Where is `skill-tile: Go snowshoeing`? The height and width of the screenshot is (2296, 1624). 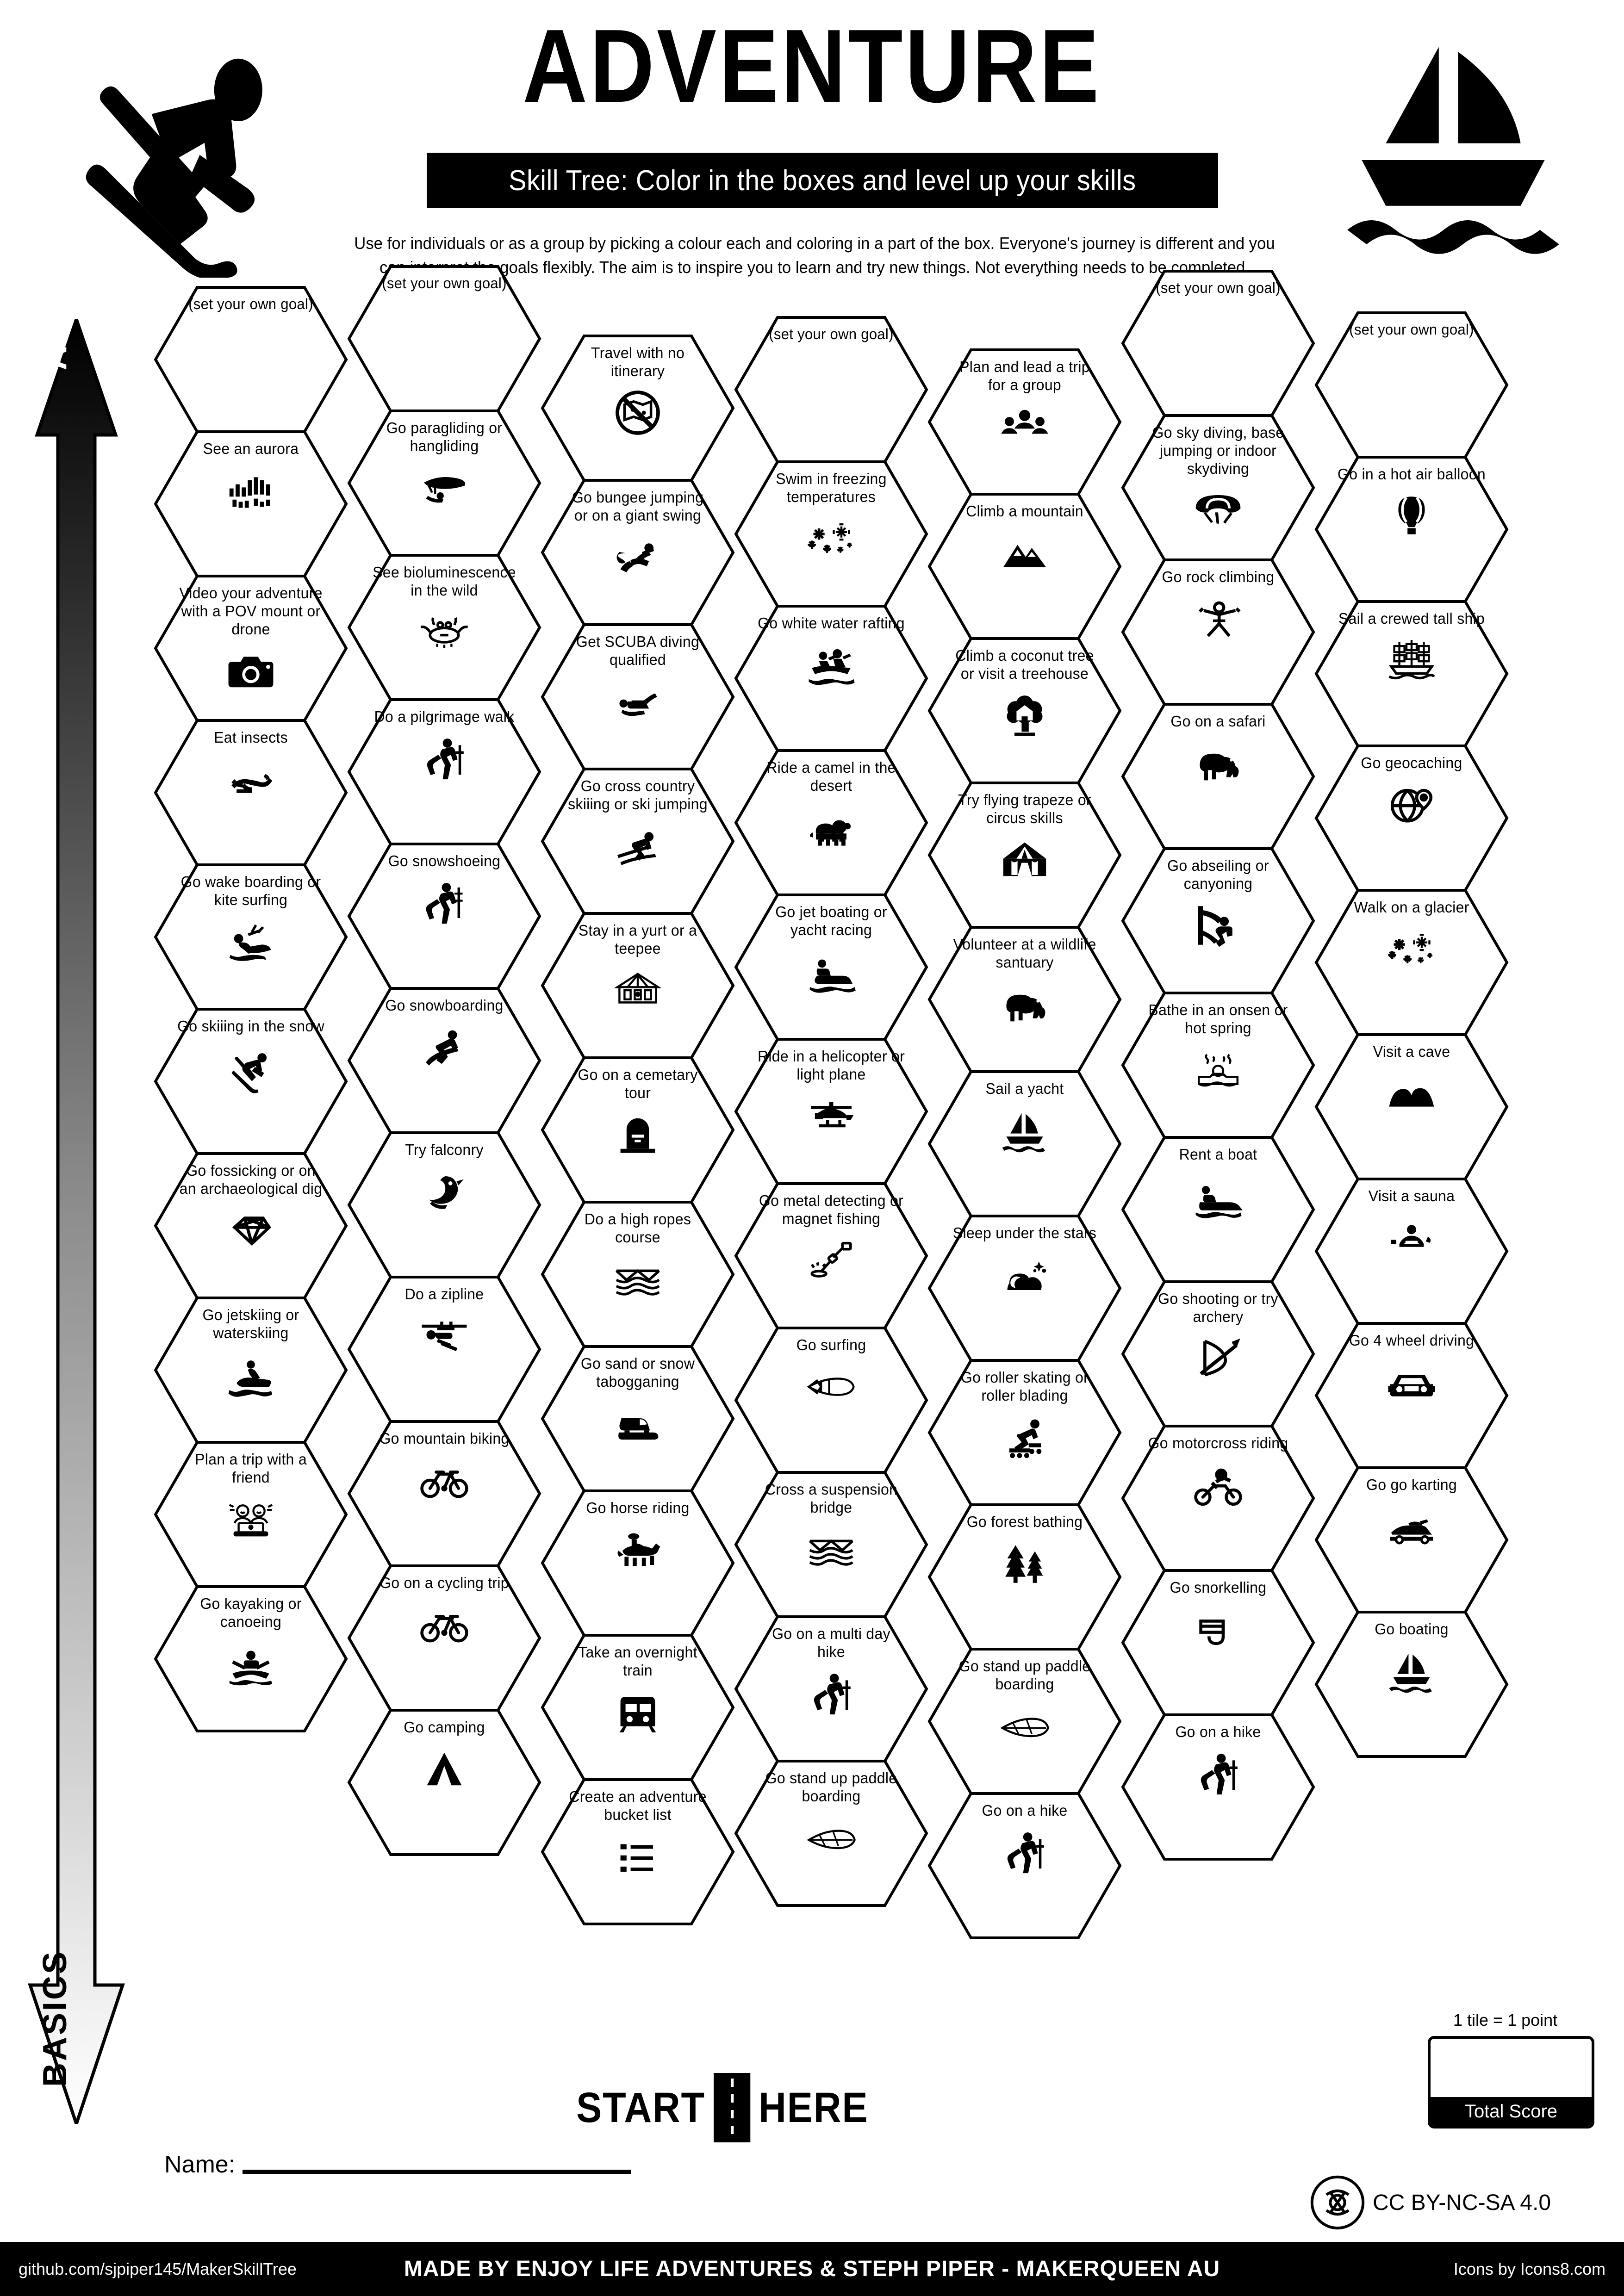
skill-tile: Go snowshoeing is located at coordinates (444, 916).